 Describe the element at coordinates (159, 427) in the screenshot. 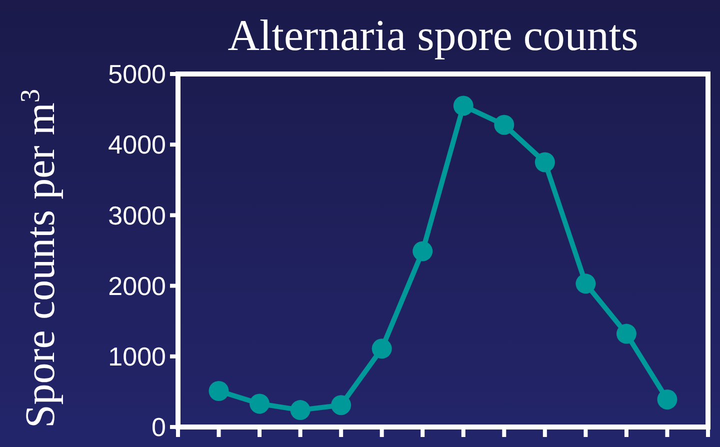

I see `y-tick-label: 0` at that location.